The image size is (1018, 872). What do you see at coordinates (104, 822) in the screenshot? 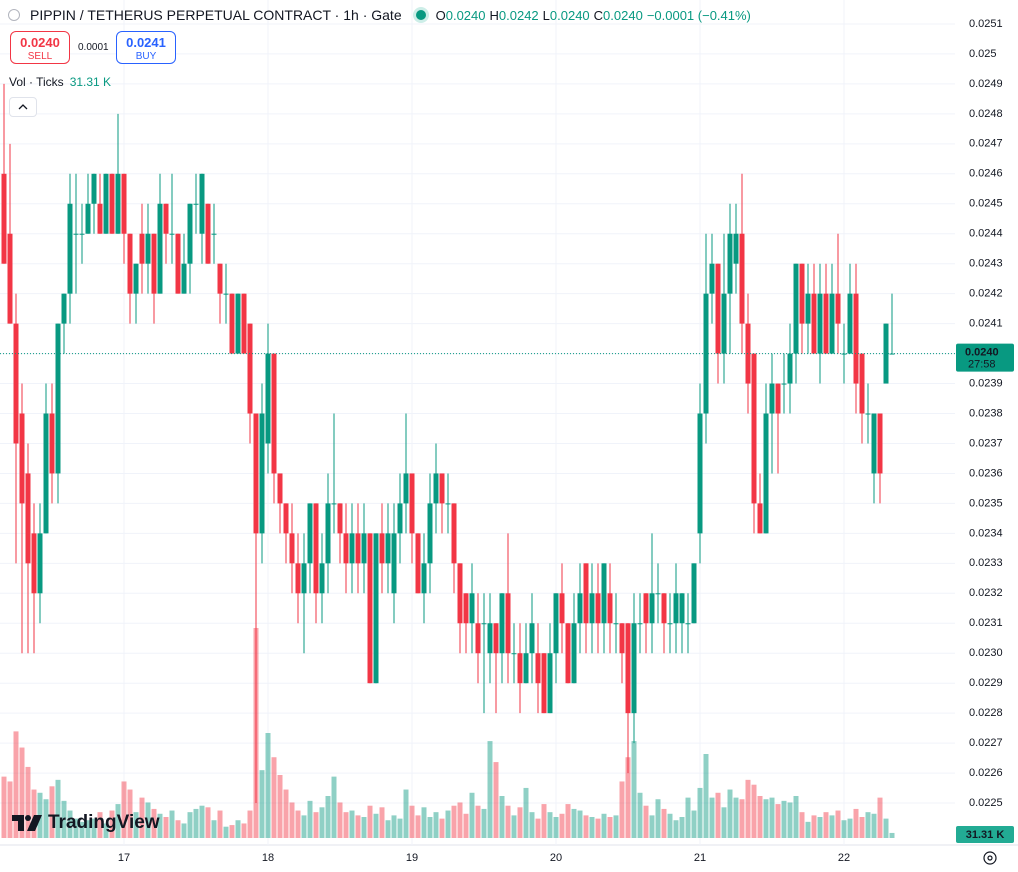
I see `logo-text: TradingView` at bounding box center [104, 822].